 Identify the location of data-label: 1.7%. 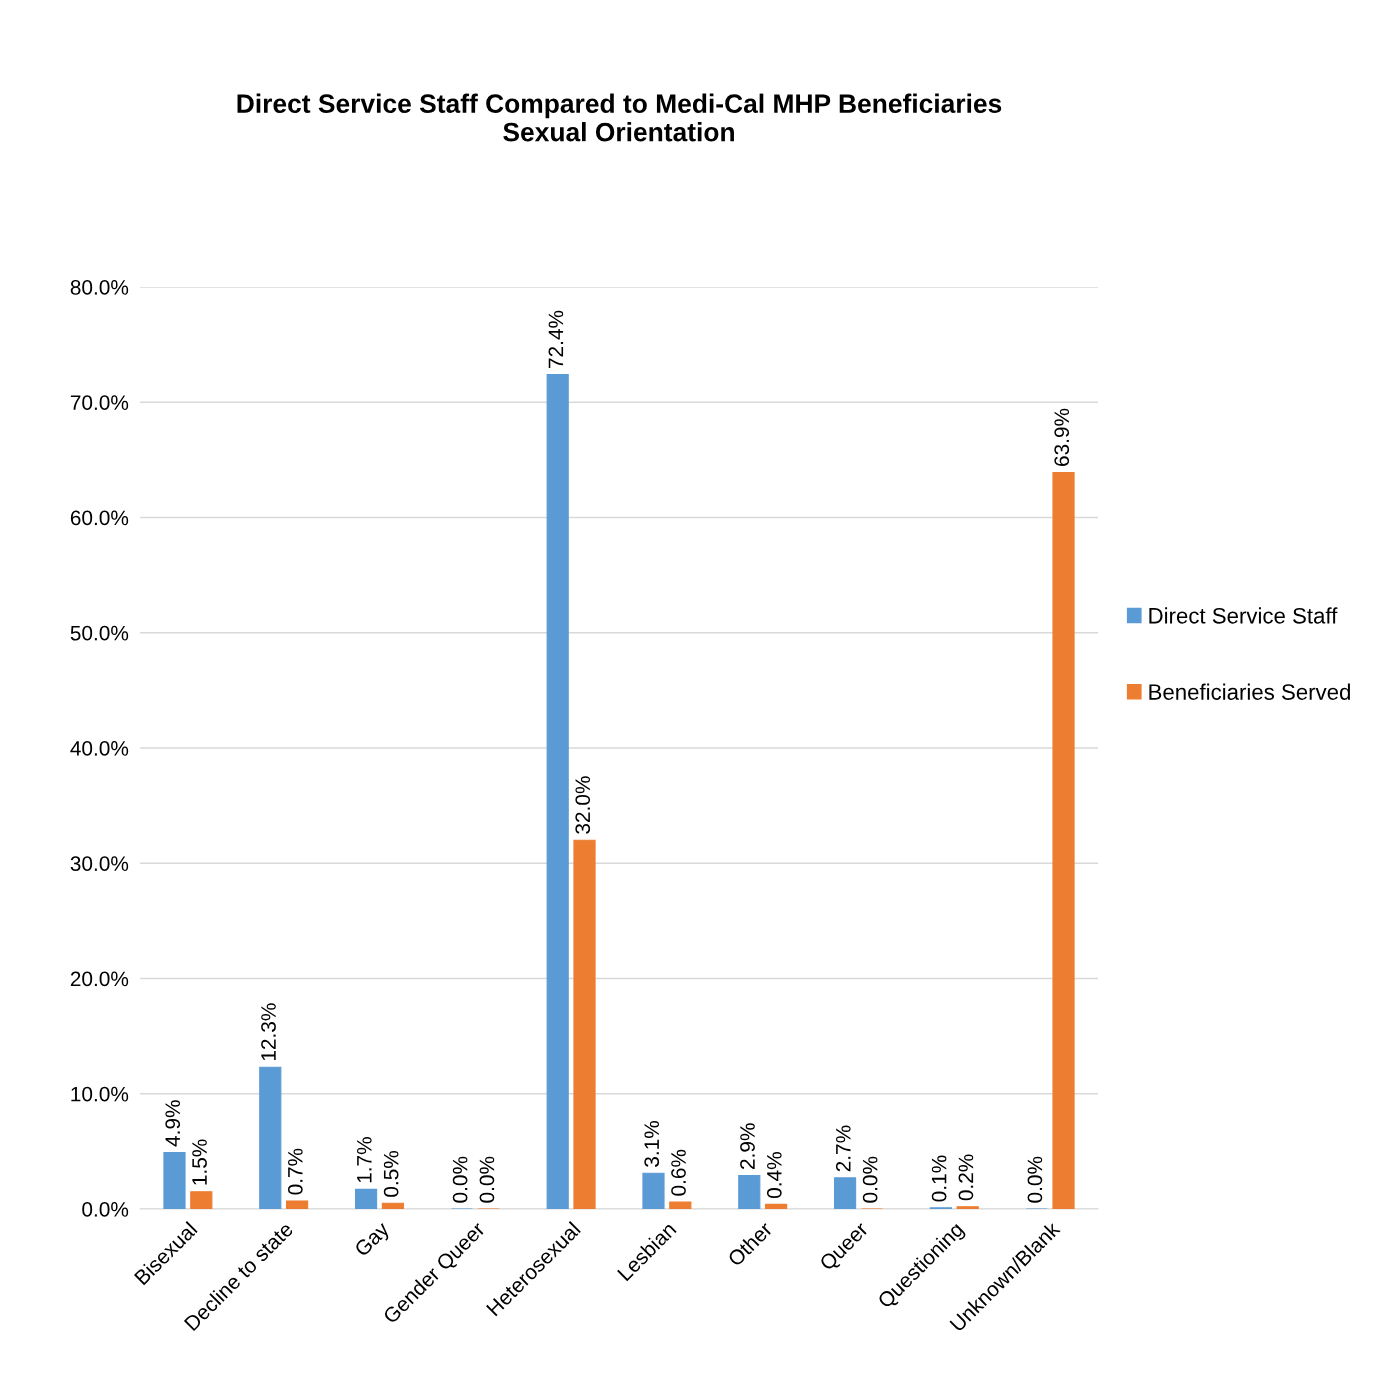
(364, 1160).